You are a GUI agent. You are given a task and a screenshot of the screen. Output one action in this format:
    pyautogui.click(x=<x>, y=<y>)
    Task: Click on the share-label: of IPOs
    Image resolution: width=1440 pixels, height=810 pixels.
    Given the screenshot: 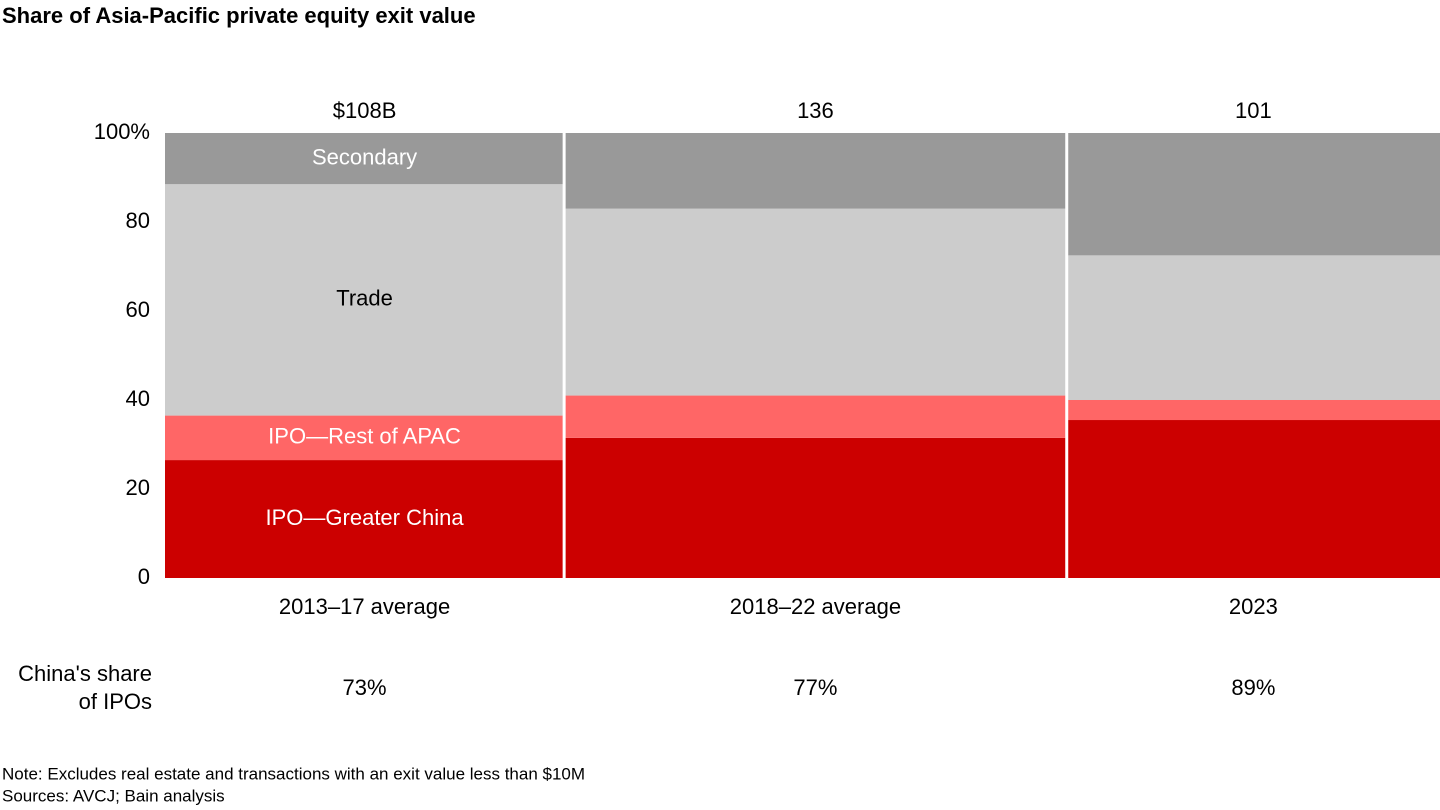 What is the action you would take?
    pyautogui.click(x=115, y=701)
    